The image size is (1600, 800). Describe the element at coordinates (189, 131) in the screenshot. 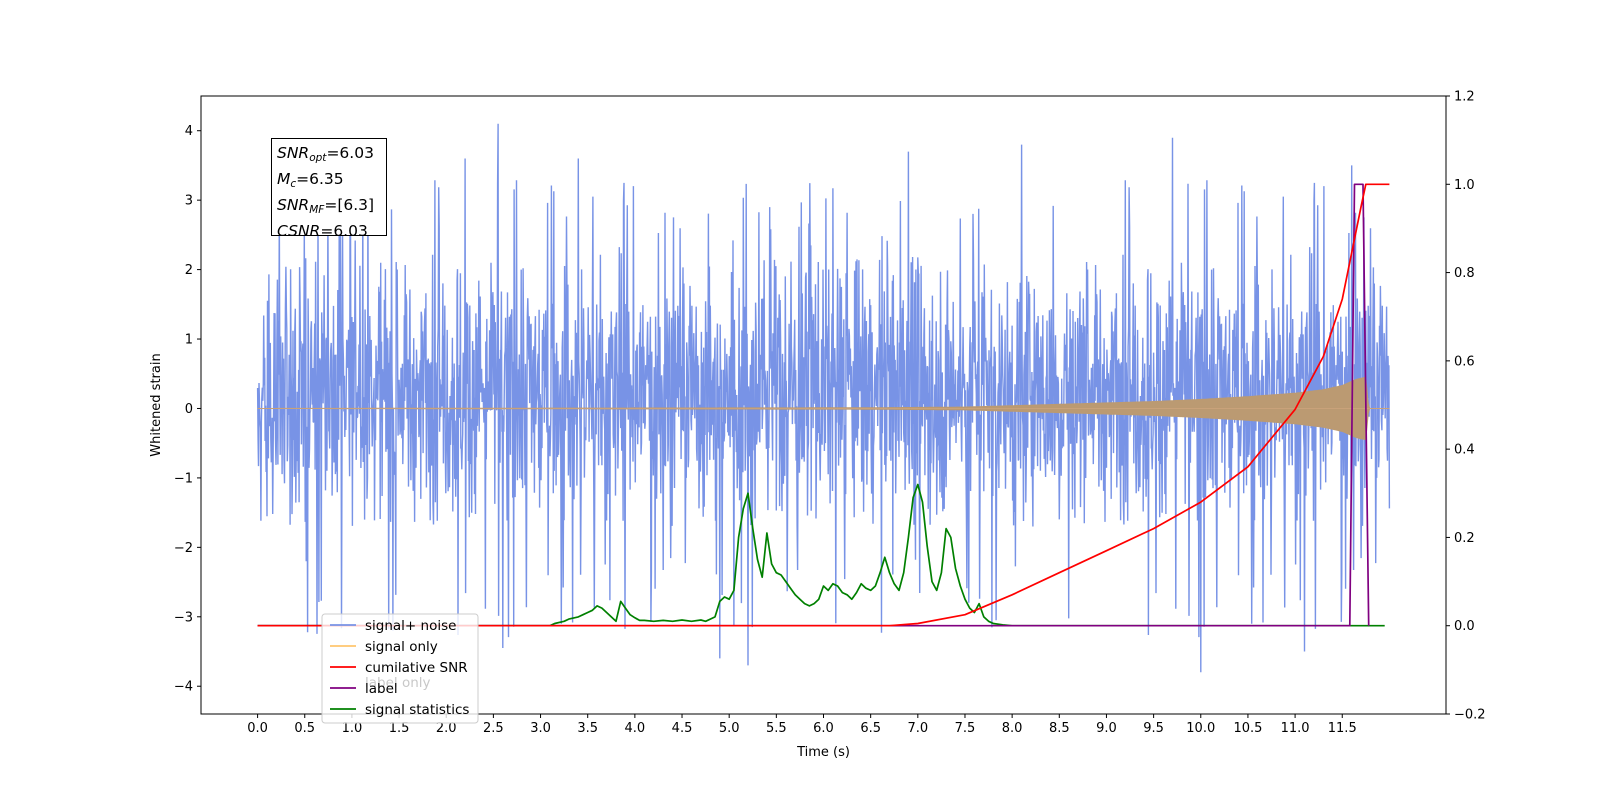

I see `y-tick-label: 4` at that location.